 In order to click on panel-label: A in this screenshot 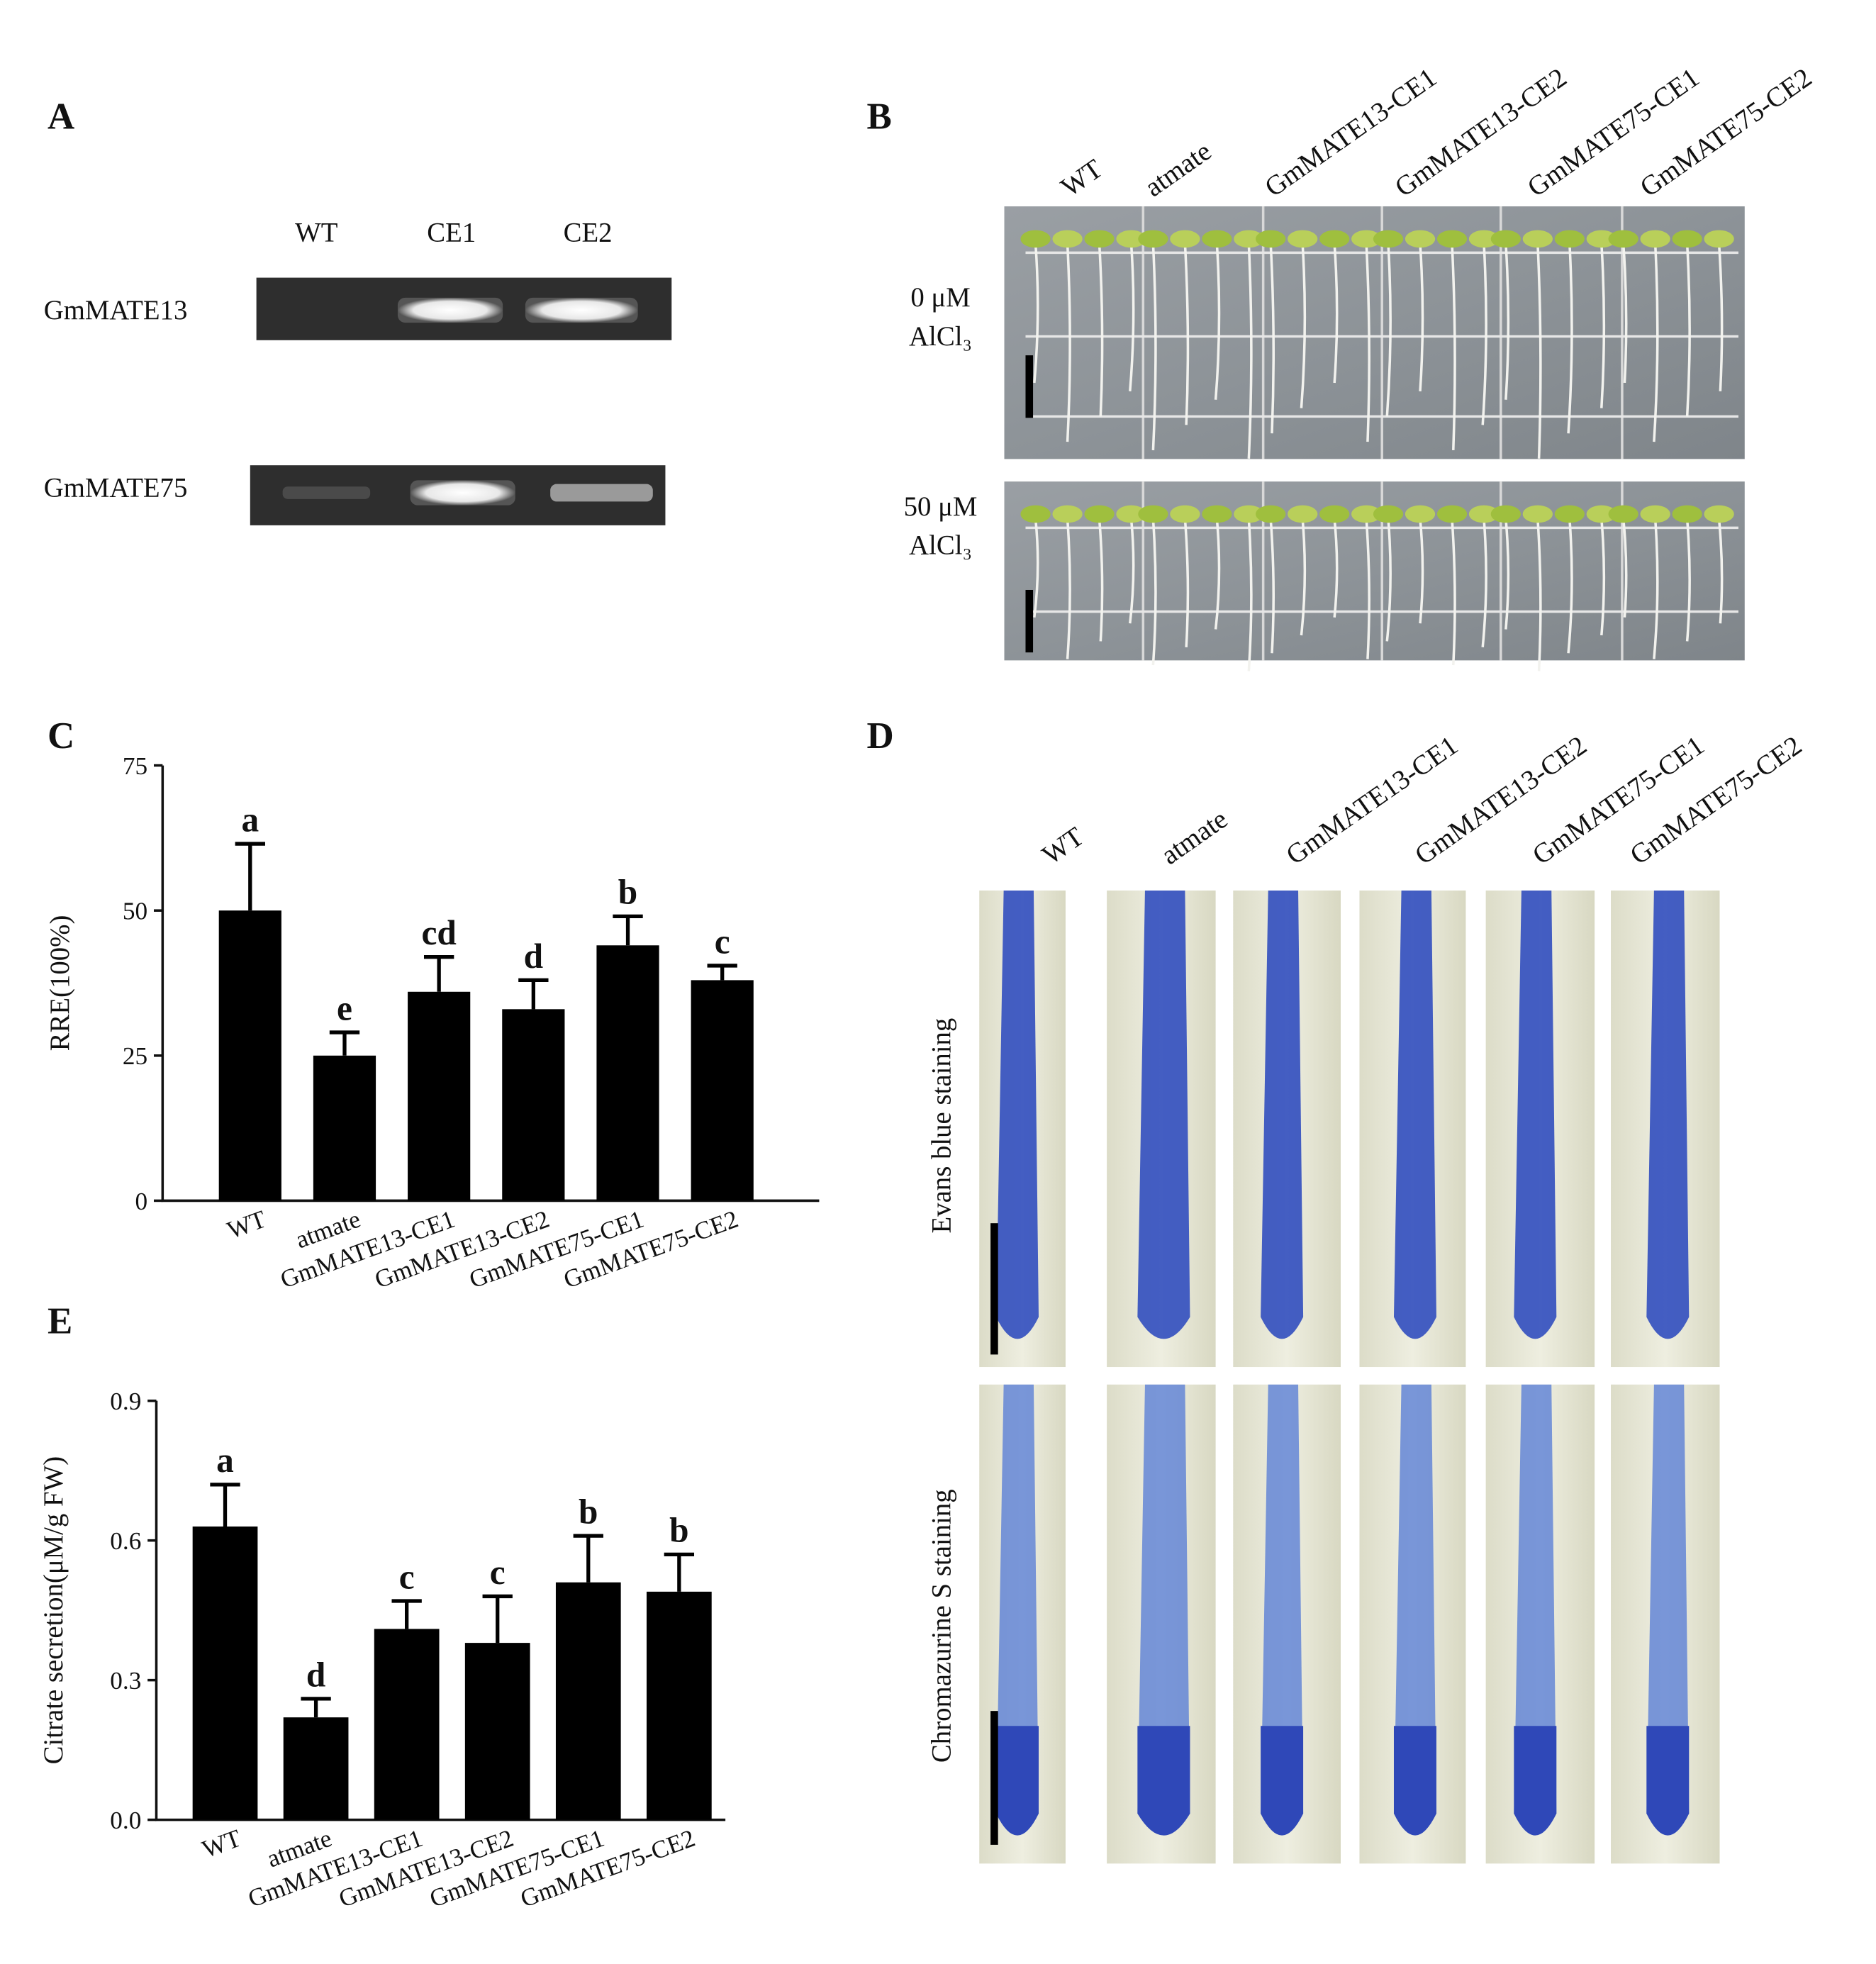, I will do `click(61, 117)`.